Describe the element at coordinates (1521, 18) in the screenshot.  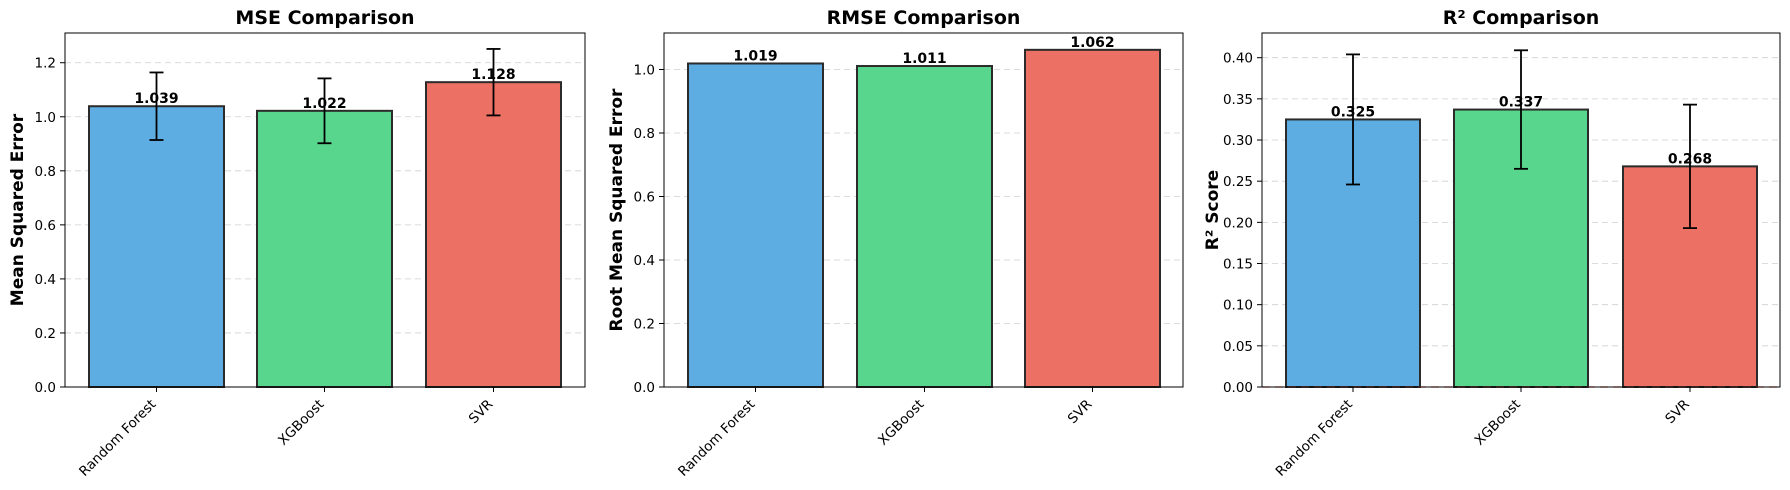
I see `chart-title: R² Comparison` at that location.